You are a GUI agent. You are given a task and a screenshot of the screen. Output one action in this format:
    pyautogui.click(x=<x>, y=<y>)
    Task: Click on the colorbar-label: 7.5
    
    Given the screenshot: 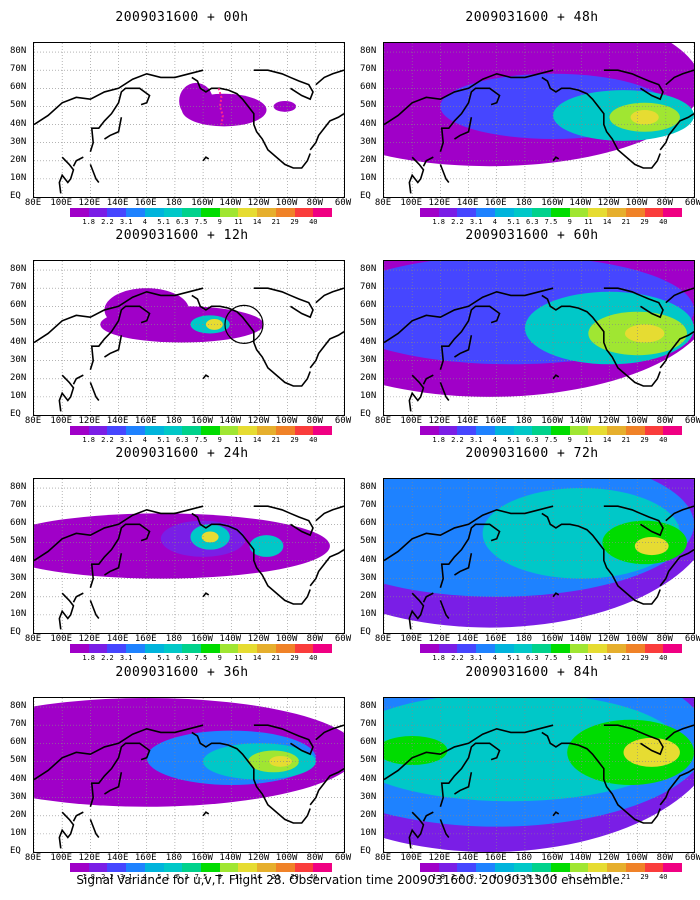 What is the action you would take?
    pyautogui.click(x=201, y=877)
    